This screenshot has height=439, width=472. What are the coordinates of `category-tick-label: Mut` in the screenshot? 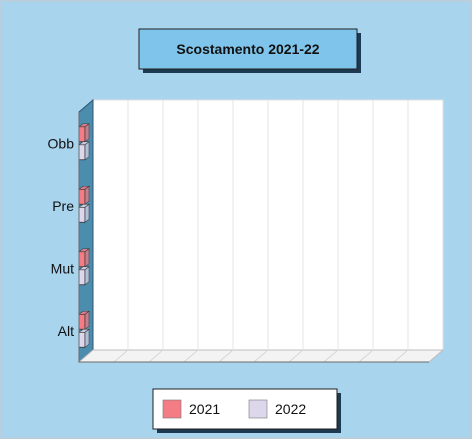 It's located at (62, 268).